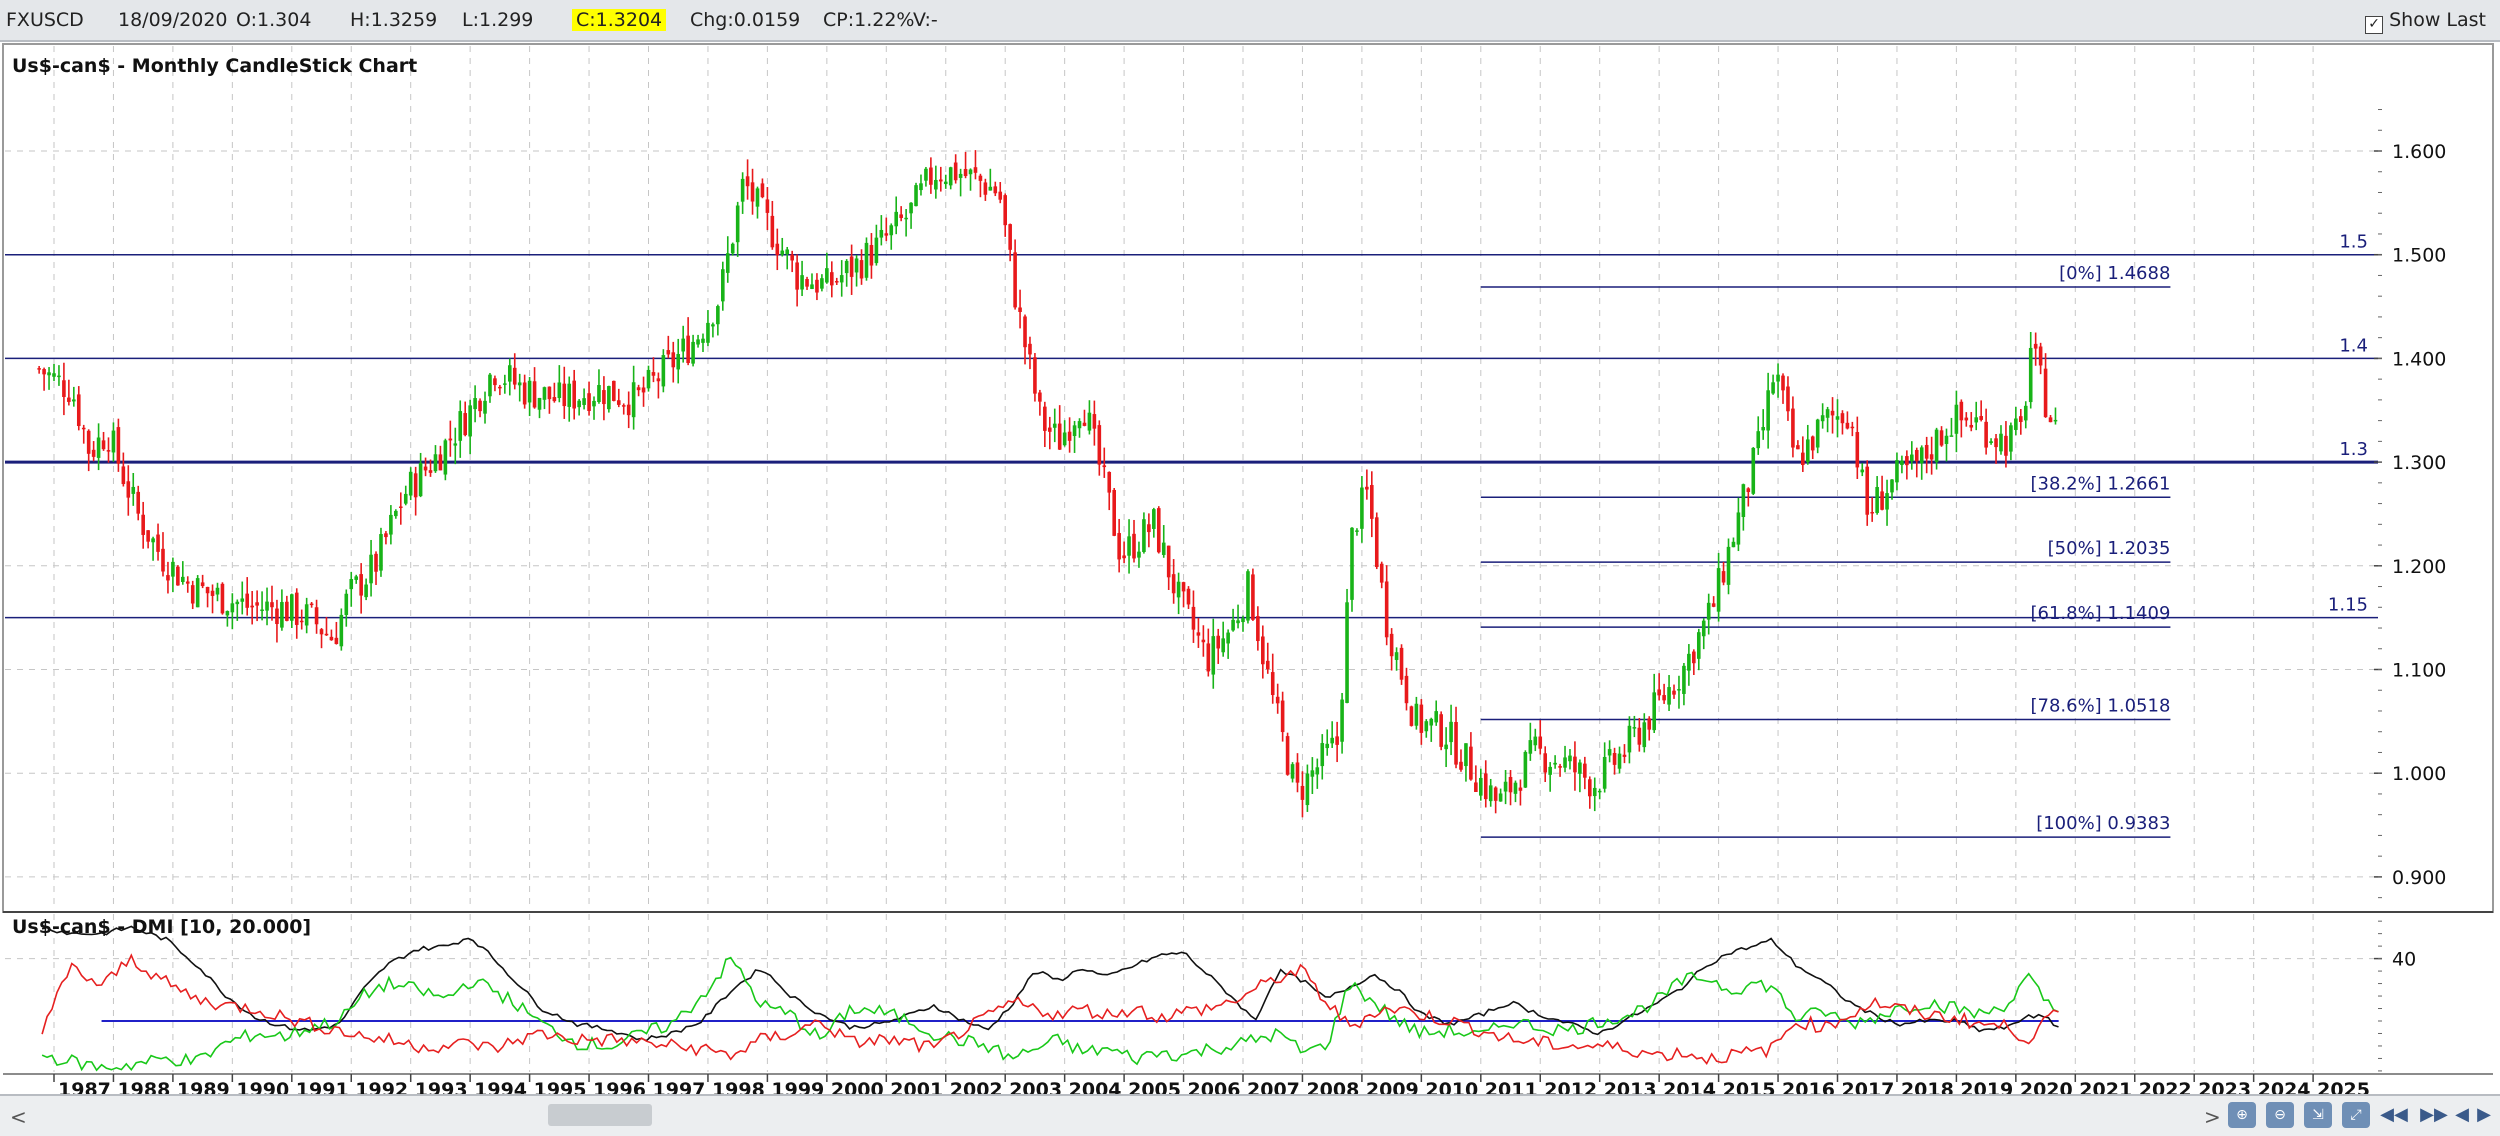 Image resolution: width=2500 pixels, height=1136 pixels. What do you see at coordinates (2374, 25) in the screenshot?
I see `checkbox-check-icon: ✓` at bounding box center [2374, 25].